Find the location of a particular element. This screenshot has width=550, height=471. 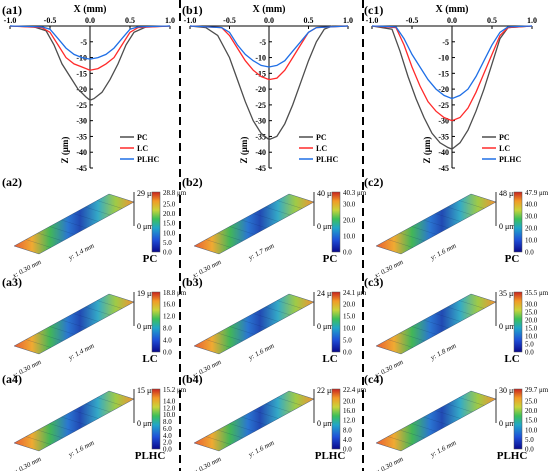

colorbar-max-label: 47.9 μm is located at coordinates (537, 193).